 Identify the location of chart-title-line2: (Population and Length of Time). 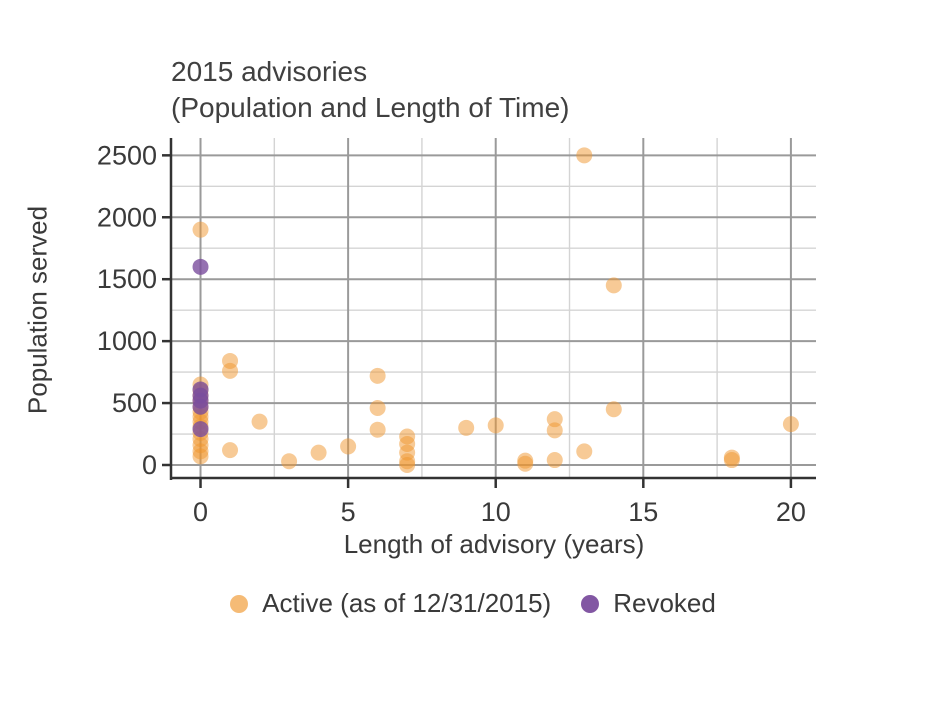
(370, 107).